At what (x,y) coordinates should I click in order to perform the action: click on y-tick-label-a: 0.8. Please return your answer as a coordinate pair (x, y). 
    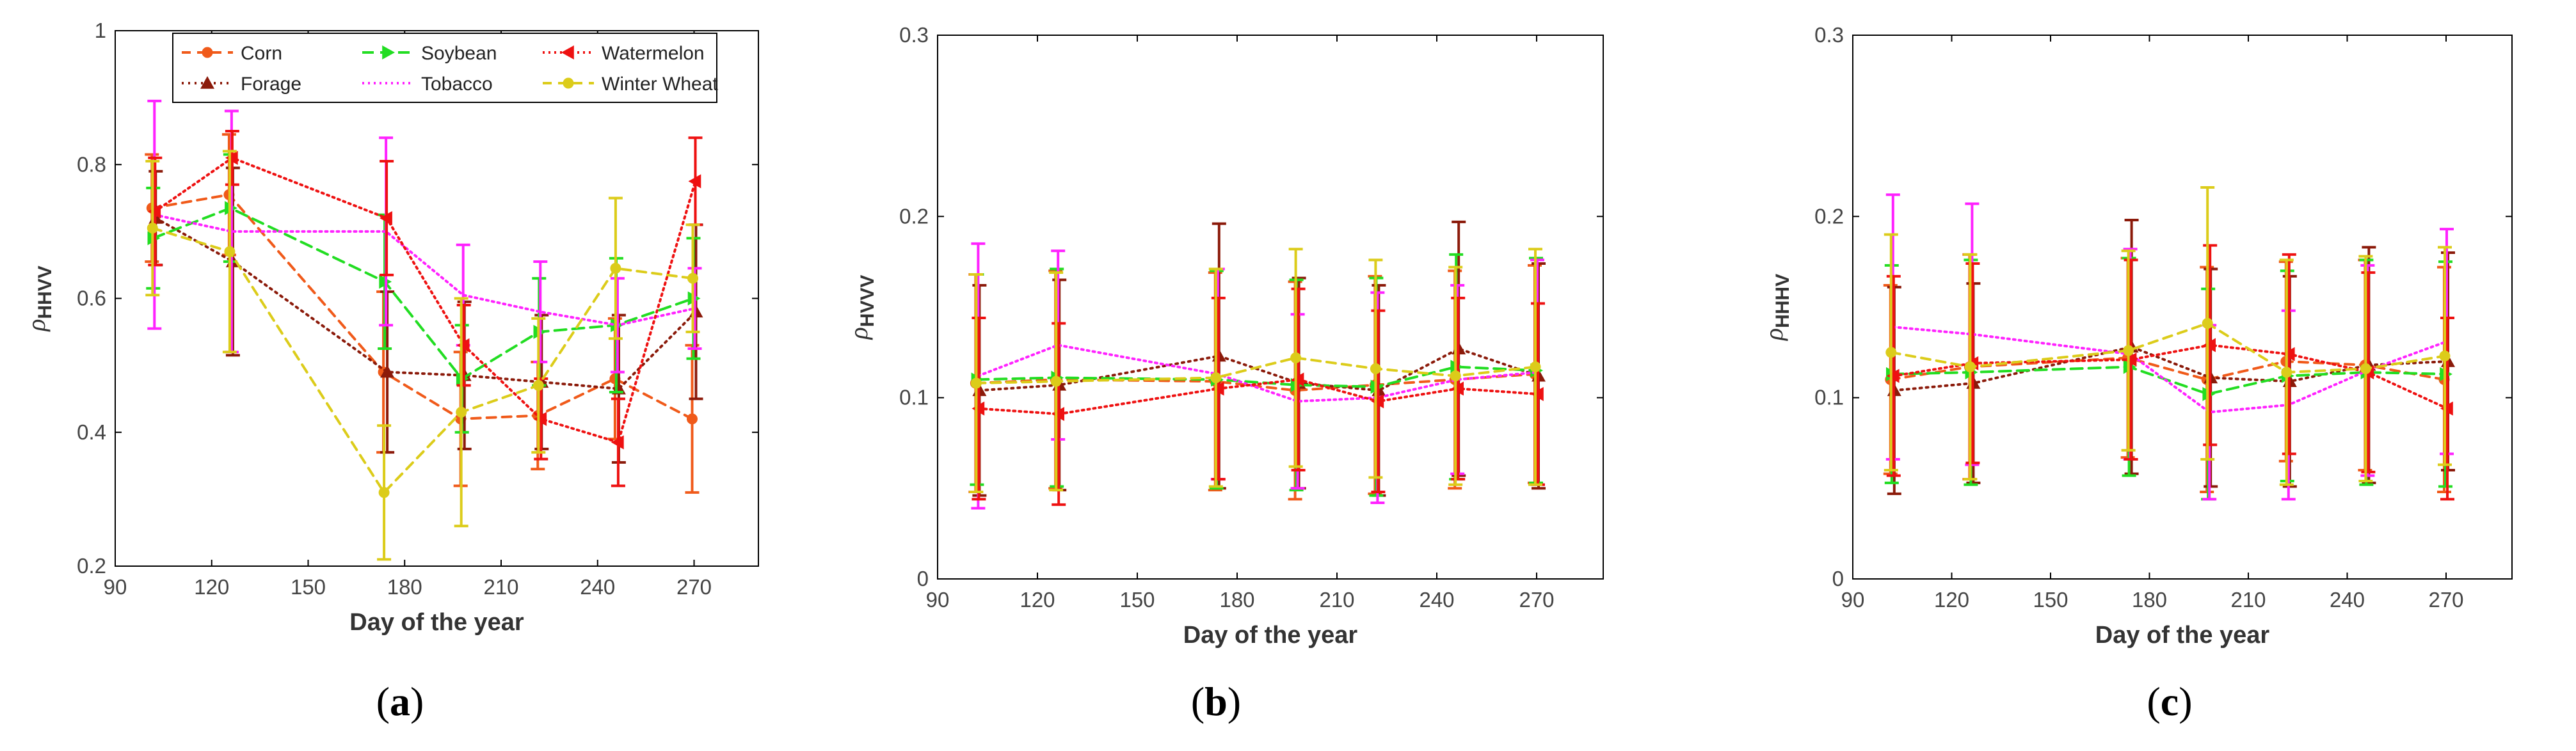
    Looking at the image, I should click on (91, 164).